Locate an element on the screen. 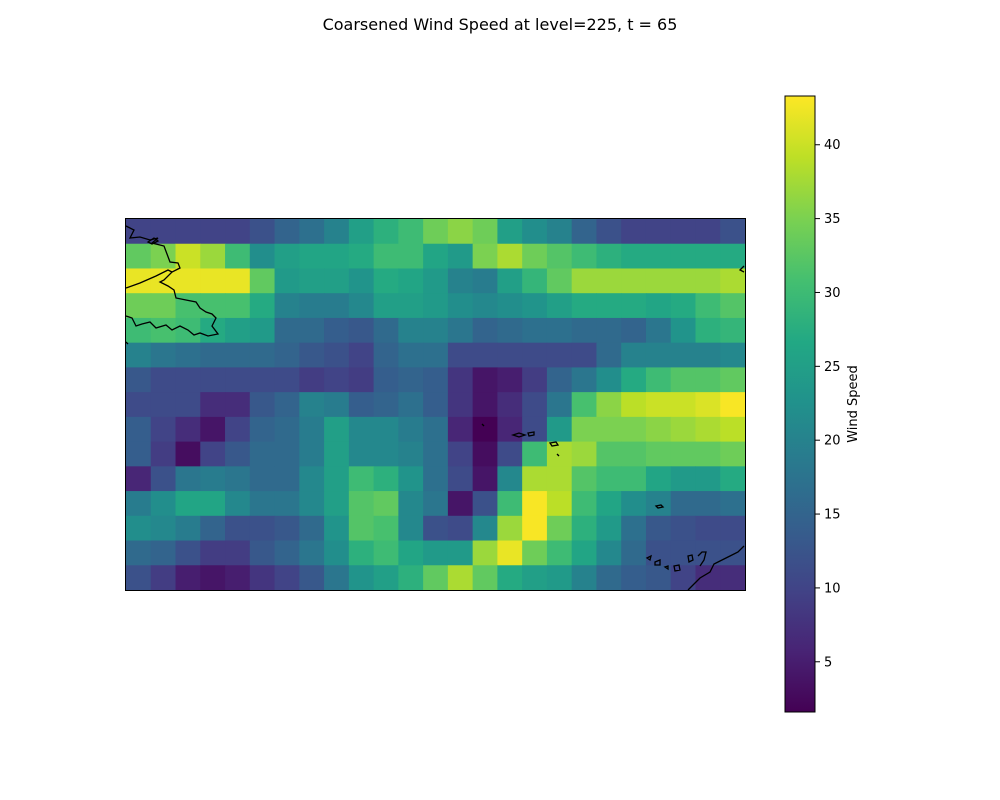 This screenshot has width=1000, height=800. colorbar-tick-label: 40 is located at coordinates (832, 145).